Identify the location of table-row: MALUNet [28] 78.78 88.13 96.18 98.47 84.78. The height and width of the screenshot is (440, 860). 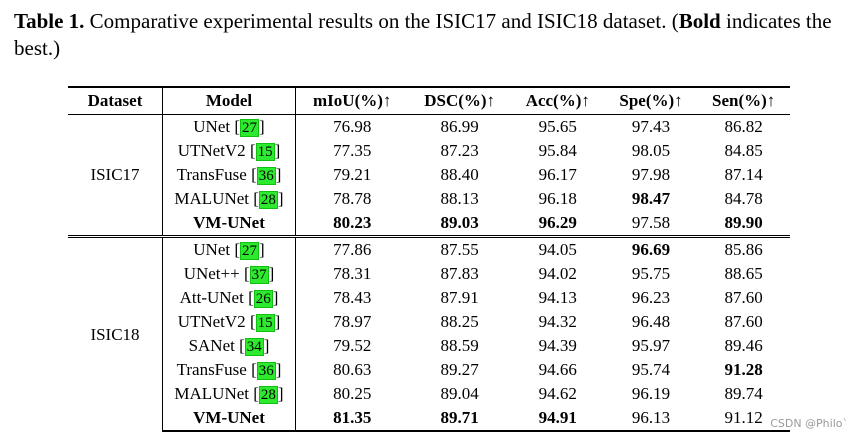
(429, 199).